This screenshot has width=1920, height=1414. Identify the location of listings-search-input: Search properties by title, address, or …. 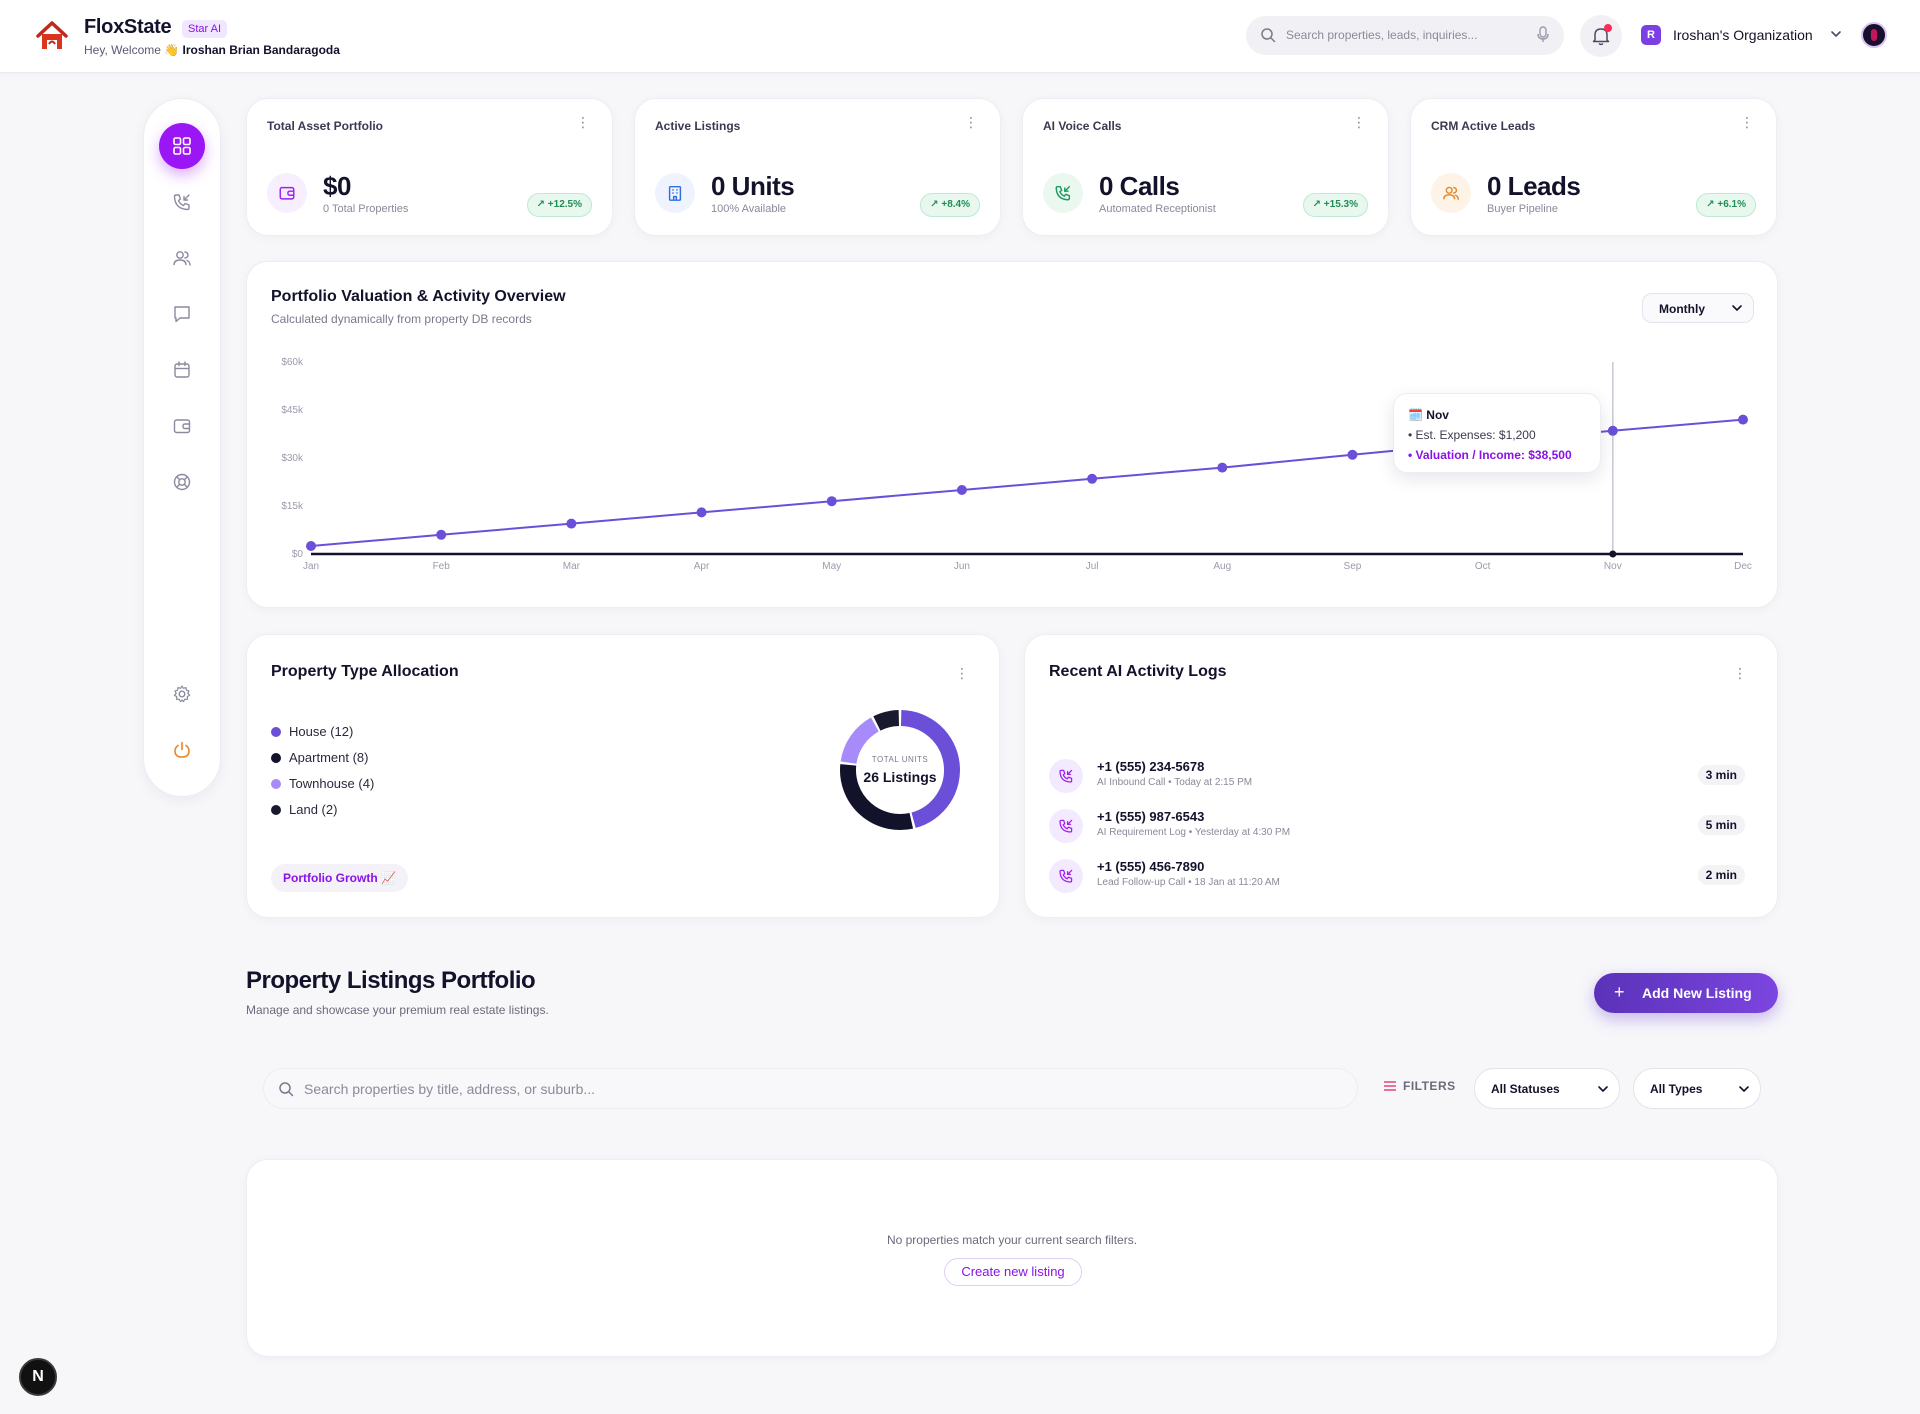
(810, 1088).